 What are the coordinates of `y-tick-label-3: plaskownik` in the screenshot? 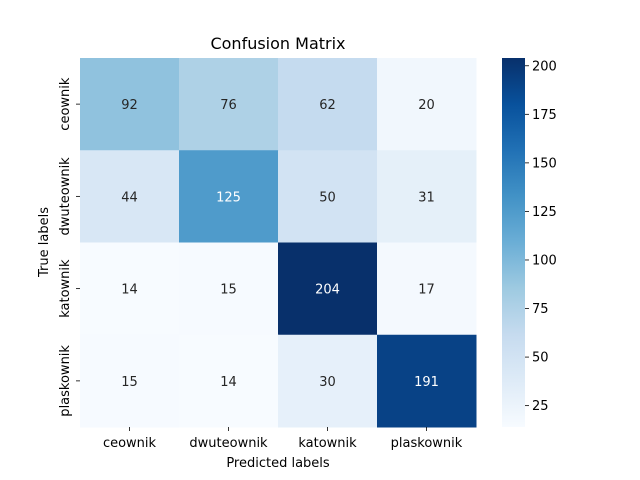 It's located at (65, 381).